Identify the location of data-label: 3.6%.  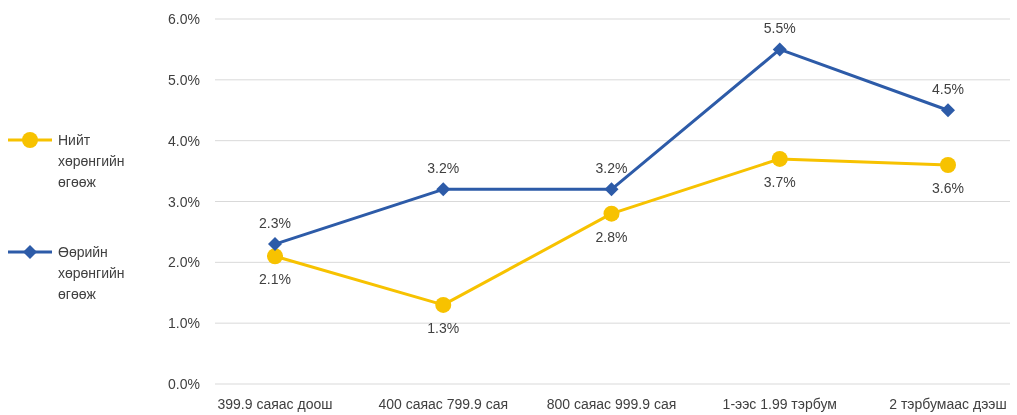
(948, 188).